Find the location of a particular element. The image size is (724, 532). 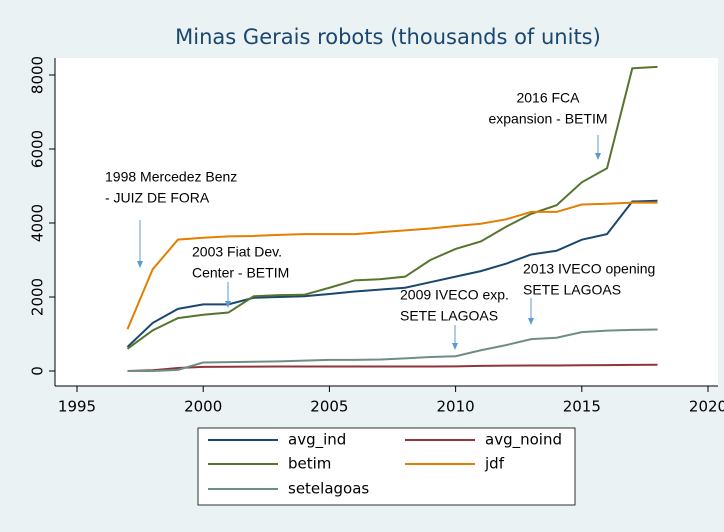

y-tick-label: 8000 is located at coordinates (38, 75).